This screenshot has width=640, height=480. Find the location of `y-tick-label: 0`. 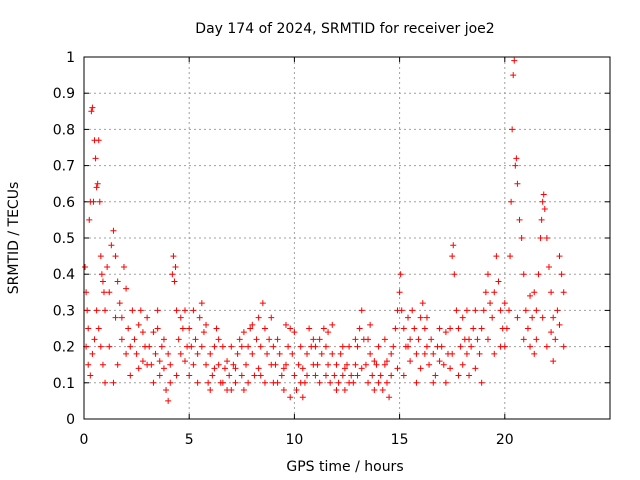

y-tick-label: 0 is located at coordinates (70, 420).